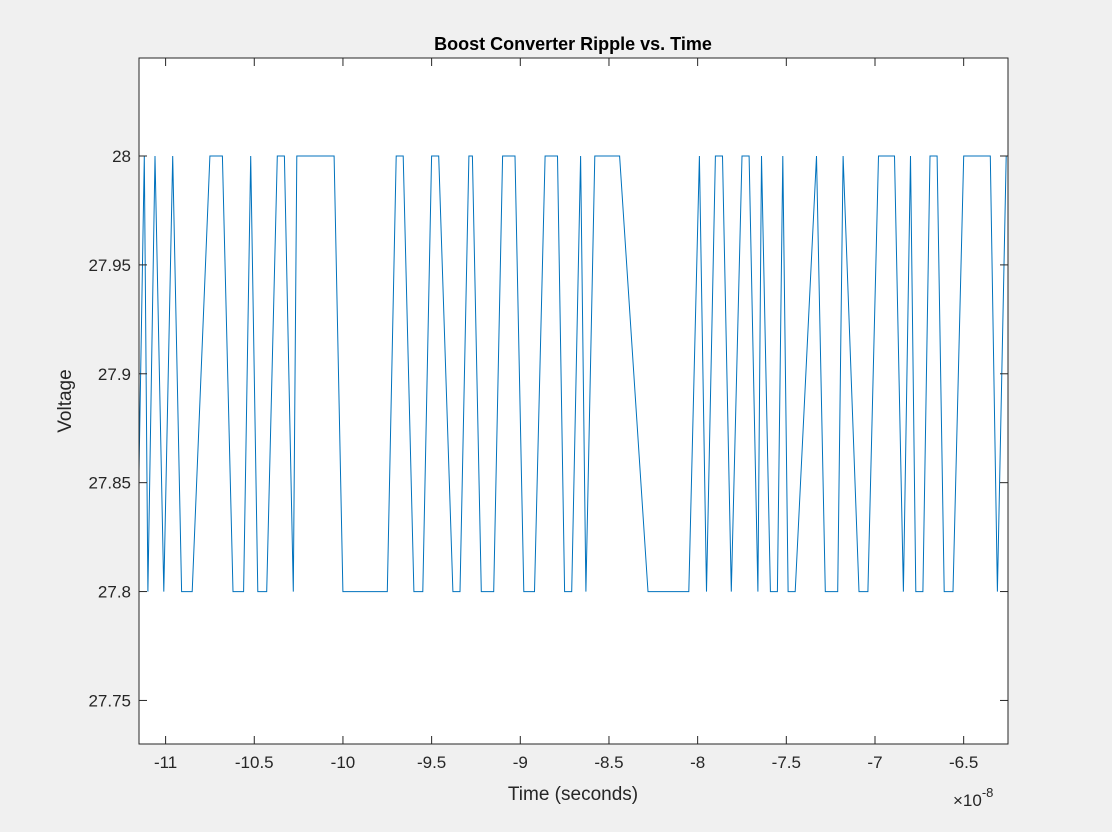 This screenshot has height=832, width=1112. Describe the element at coordinates (963, 762) in the screenshot. I see `x-tick-label: -6.5` at that location.